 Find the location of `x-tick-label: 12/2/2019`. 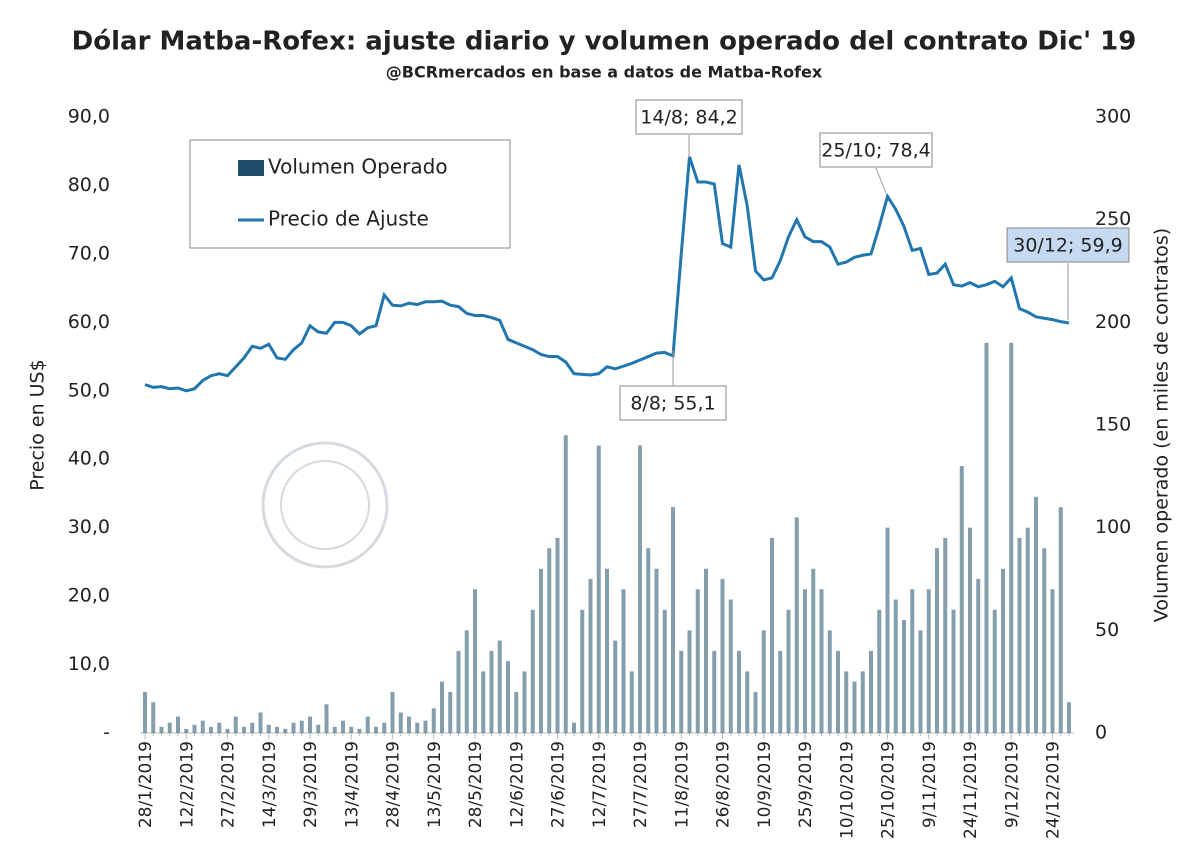

x-tick-label: 12/2/2019 is located at coordinates (187, 784).